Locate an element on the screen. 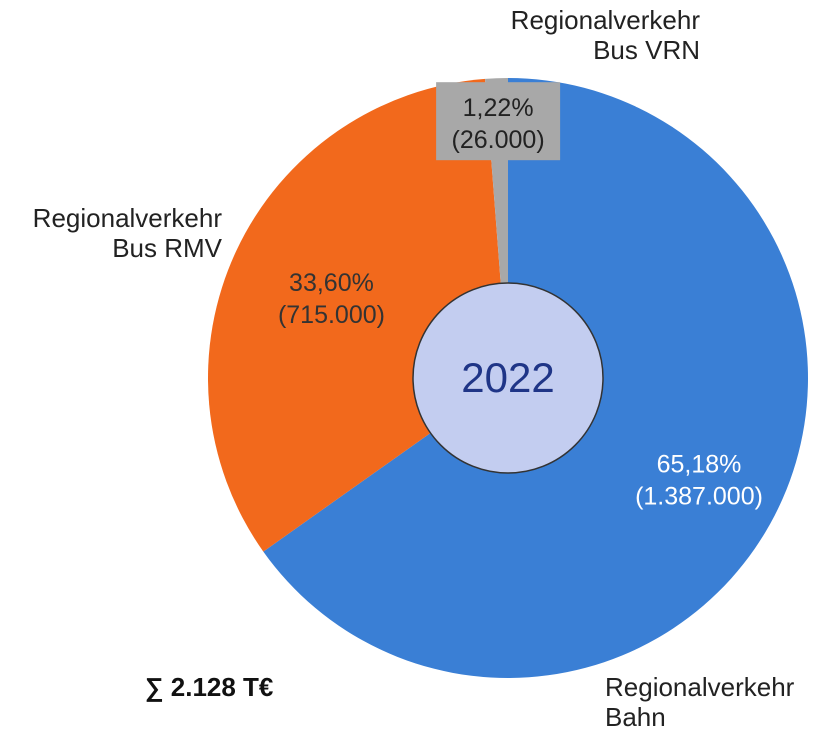 The width and height of the screenshot is (815, 735). value-label-percent: 33,60% is located at coordinates (331, 283).